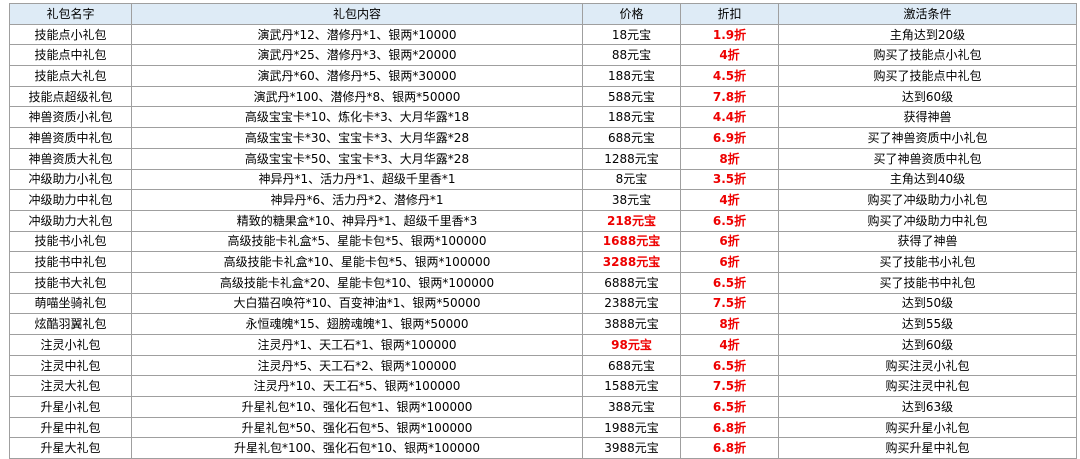 The width and height of the screenshot is (1080, 459). Describe the element at coordinates (729, 34) in the screenshot. I see `cell-discount: 1.9折` at that location.